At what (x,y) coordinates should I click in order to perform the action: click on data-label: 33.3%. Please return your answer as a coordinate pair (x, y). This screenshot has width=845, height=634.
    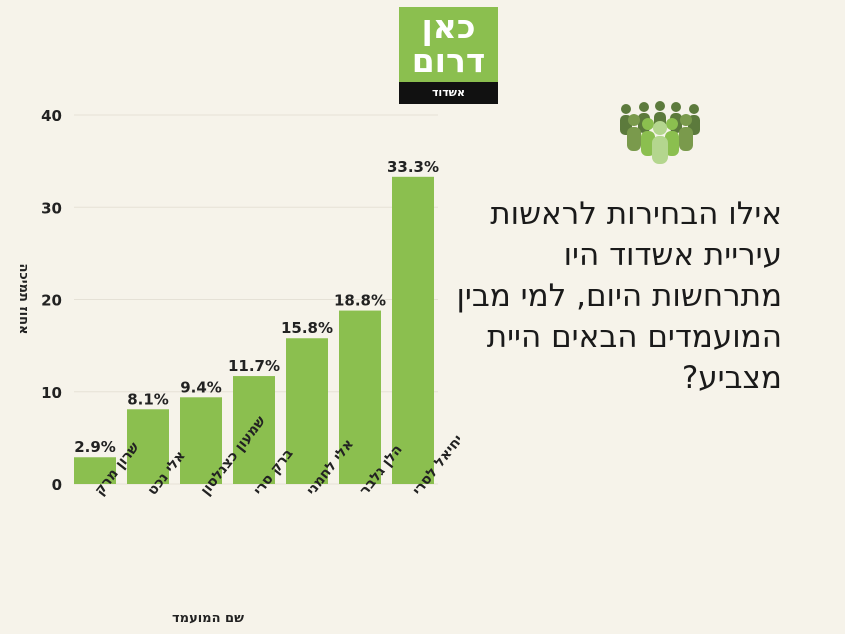
    Looking at the image, I should click on (413, 167).